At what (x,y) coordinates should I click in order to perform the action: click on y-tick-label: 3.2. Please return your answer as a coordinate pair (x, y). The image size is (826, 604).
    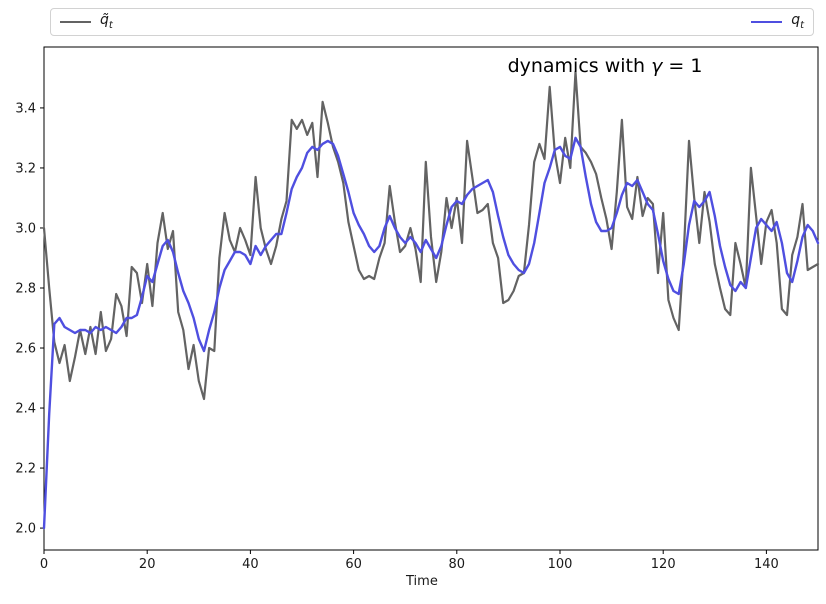
    Looking at the image, I should click on (25, 168).